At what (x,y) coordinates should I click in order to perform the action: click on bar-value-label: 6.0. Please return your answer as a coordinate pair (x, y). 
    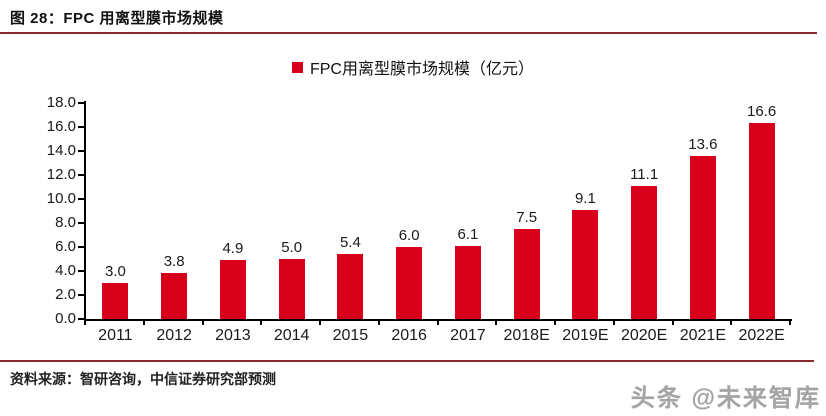
    Looking at the image, I should click on (409, 235).